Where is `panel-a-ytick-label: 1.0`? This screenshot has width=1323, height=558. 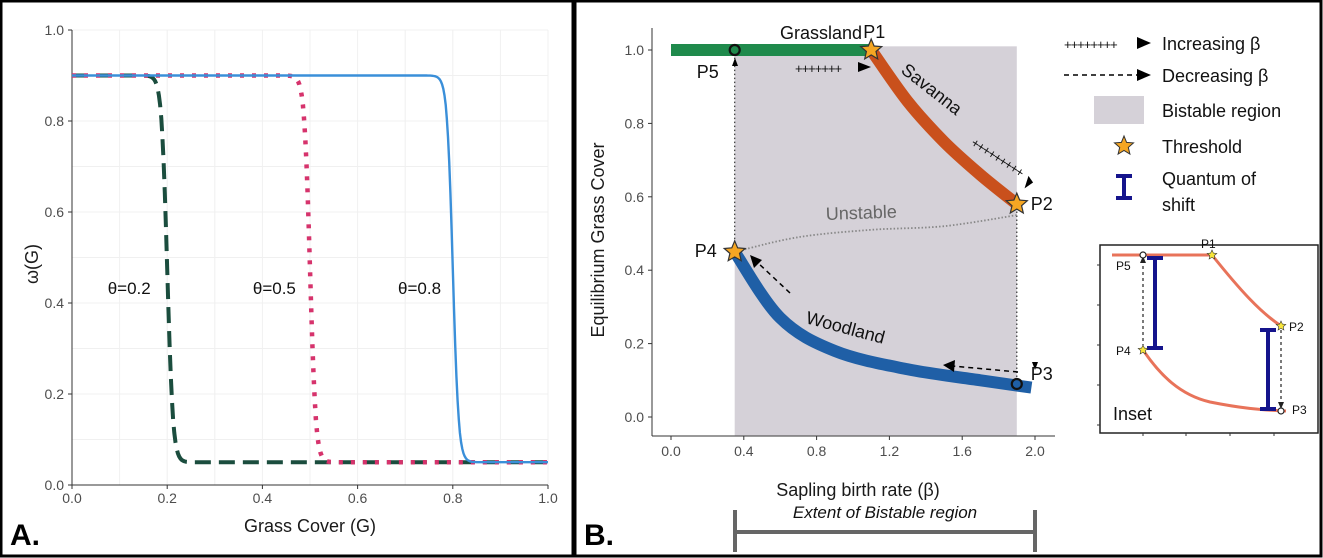
panel-a-ytick-label: 1.0 is located at coordinates (55, 30).